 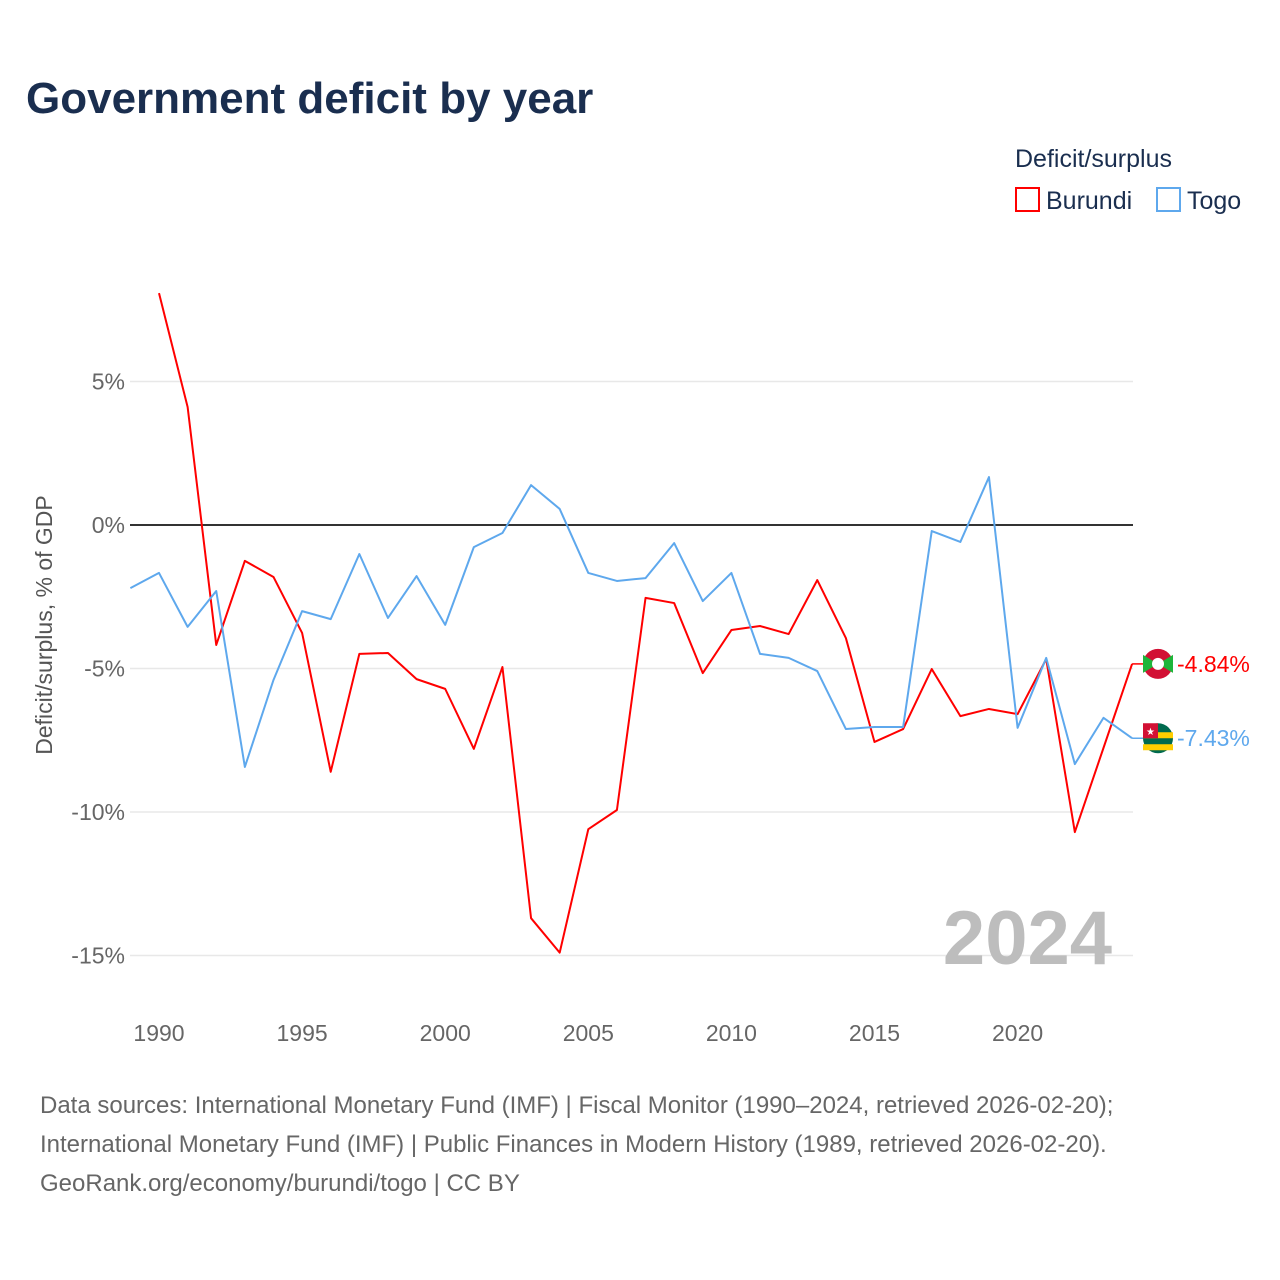 I want to click on x-tick-label: 1995, so click(x=302, y=1033).